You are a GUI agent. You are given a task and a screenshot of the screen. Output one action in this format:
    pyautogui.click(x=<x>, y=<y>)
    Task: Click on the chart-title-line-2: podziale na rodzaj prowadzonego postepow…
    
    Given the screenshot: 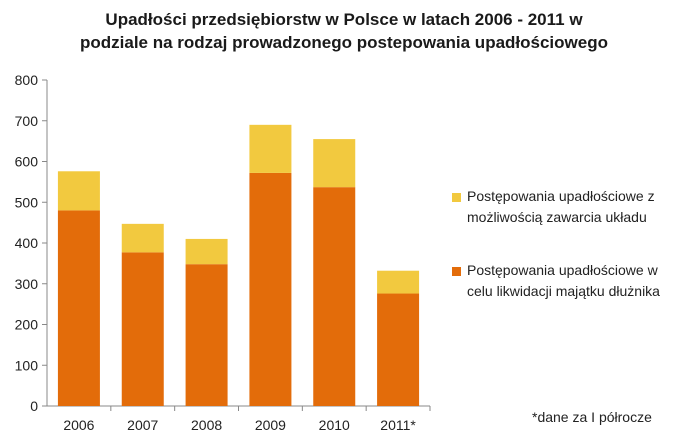 What is the action you would take?
    pyautogui.click(x=344, y=42)
    